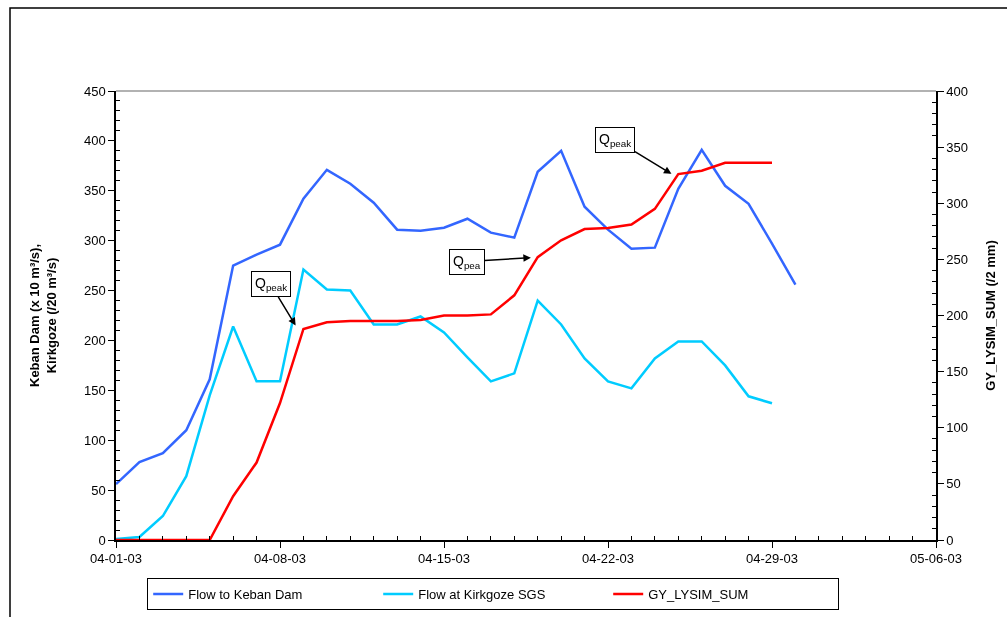  I want to click on legend-label: Flow at Kirkgoze SGS, so click(482, 595).